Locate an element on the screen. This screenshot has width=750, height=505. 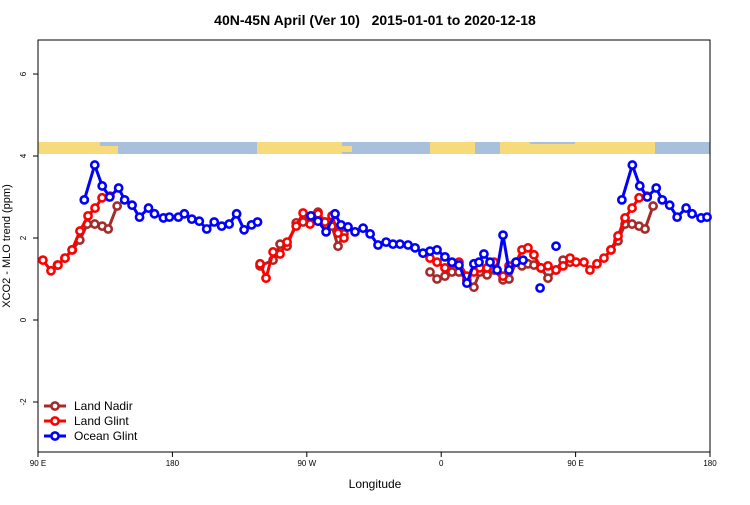
y-axis-label: XCO2 - MLO trend (ppm) is located at coordinates (7, 245).